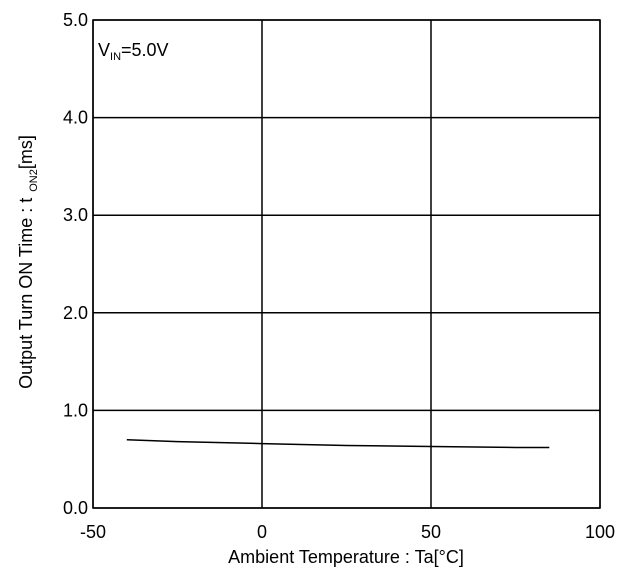 Image resolution: width=632 pixels, height=571 pixels. What do you see at coordinates (262, 532) in the screenshot?
I see `x-tick-label: 0` at bounding box center [262, 532].